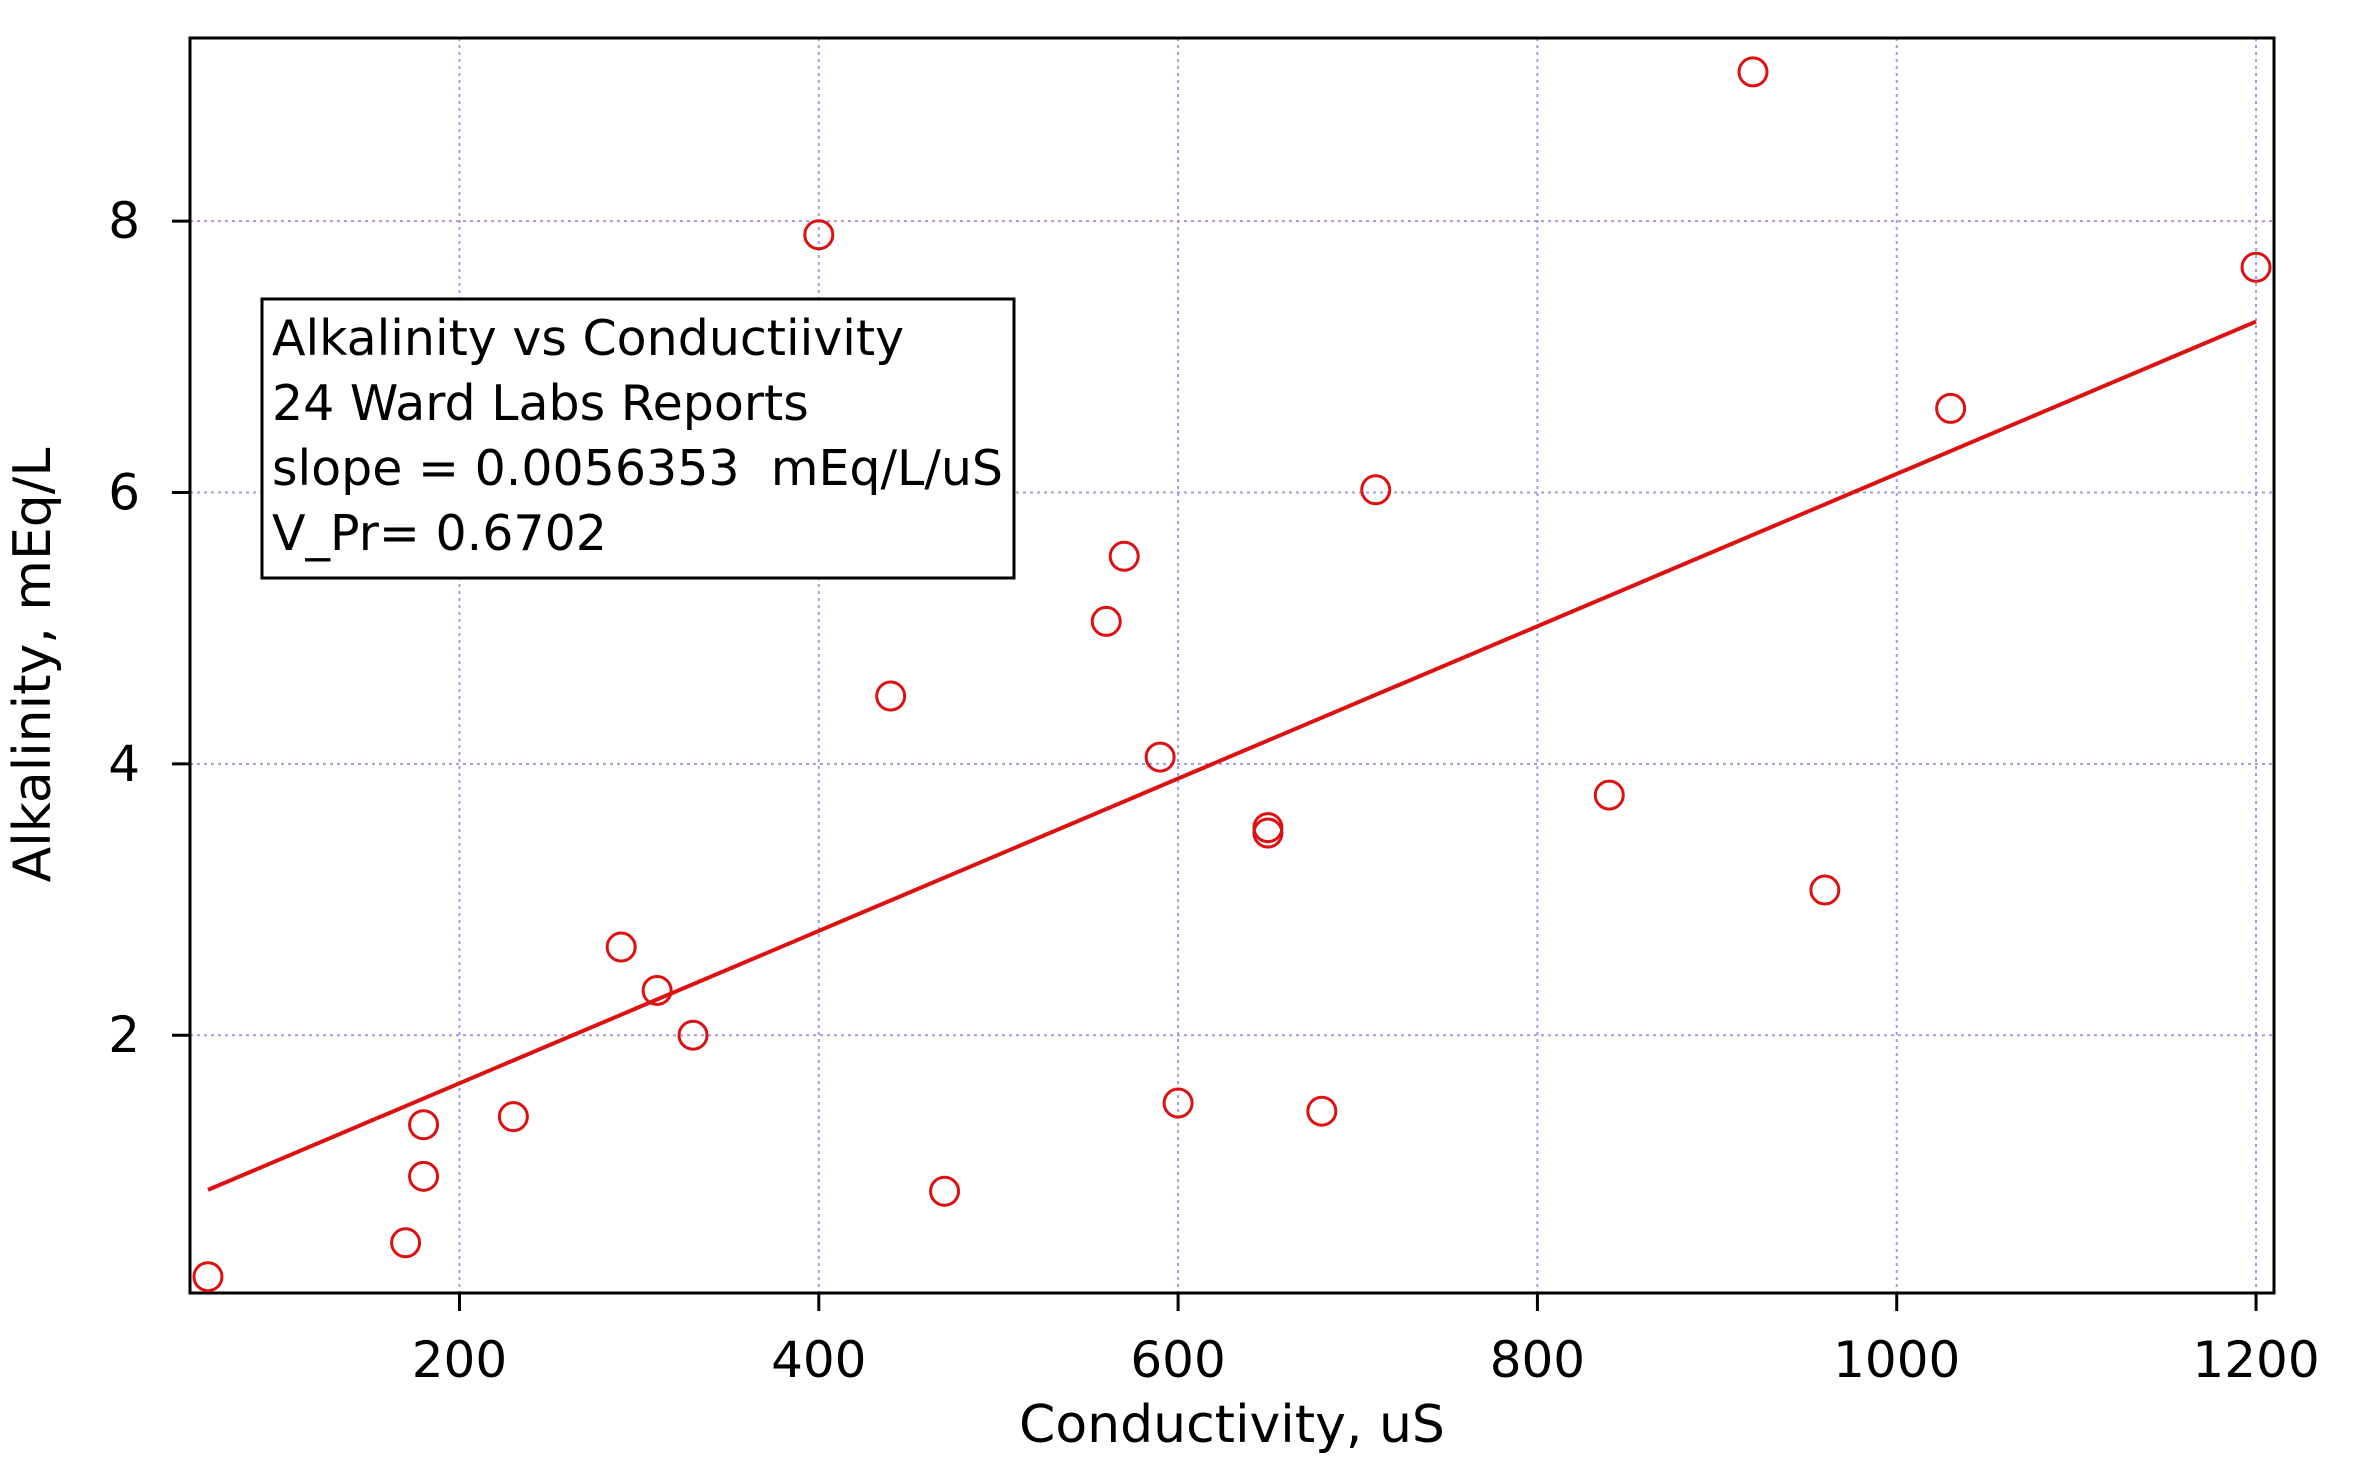 This screenshot has height=1460, width=2368. I want to click on x-tick-label: 1000, so click(1896, 1360).